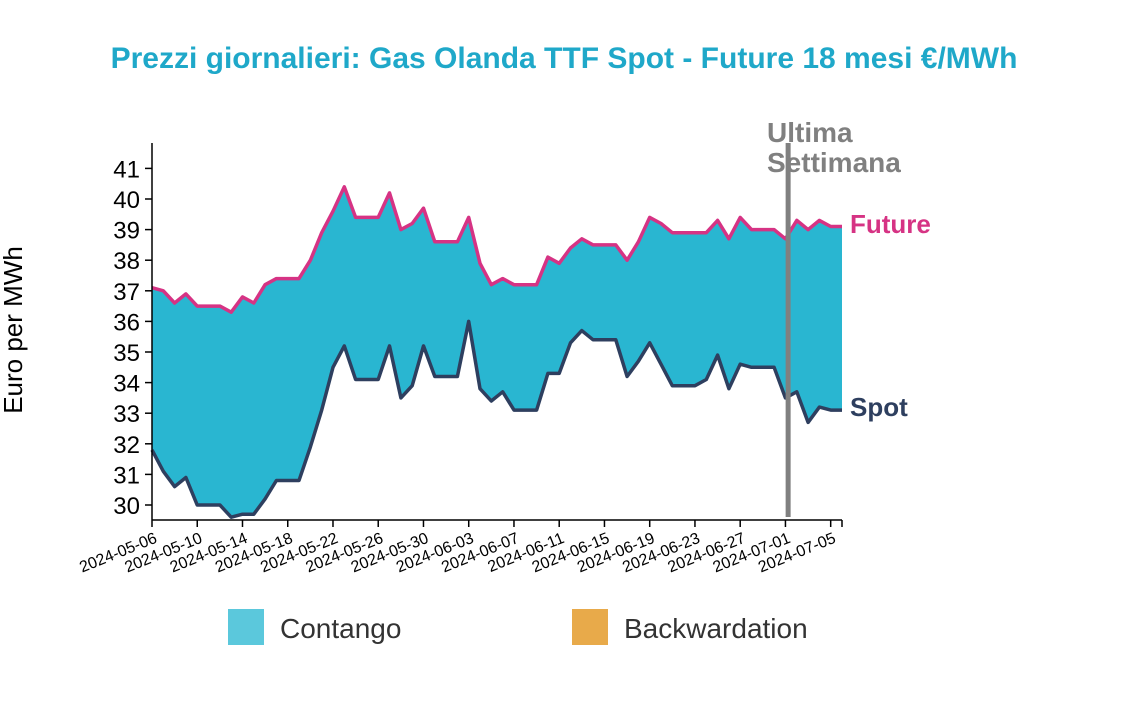  I want to click on y-tick-label: 31, so click(126, 475).